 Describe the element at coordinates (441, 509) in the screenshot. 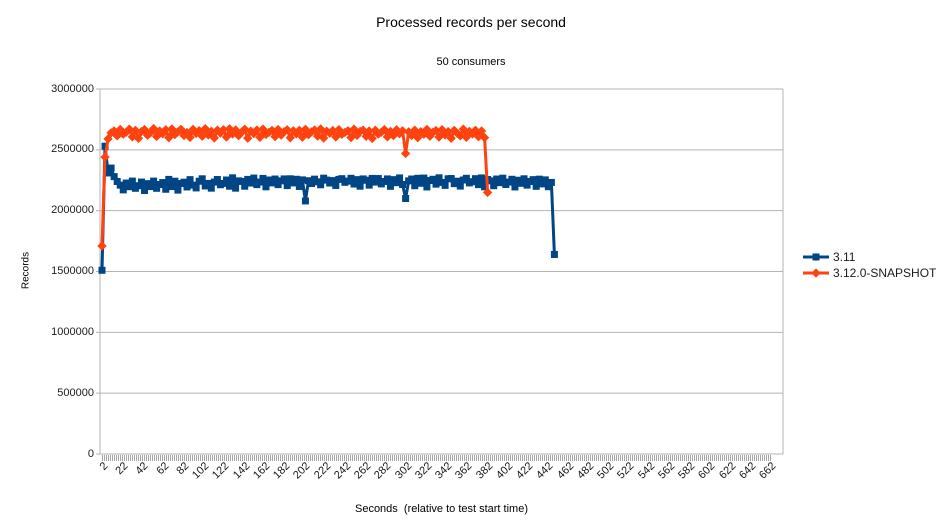

I see `x-axis-title: Seconds (relative to test start time)` at that location.